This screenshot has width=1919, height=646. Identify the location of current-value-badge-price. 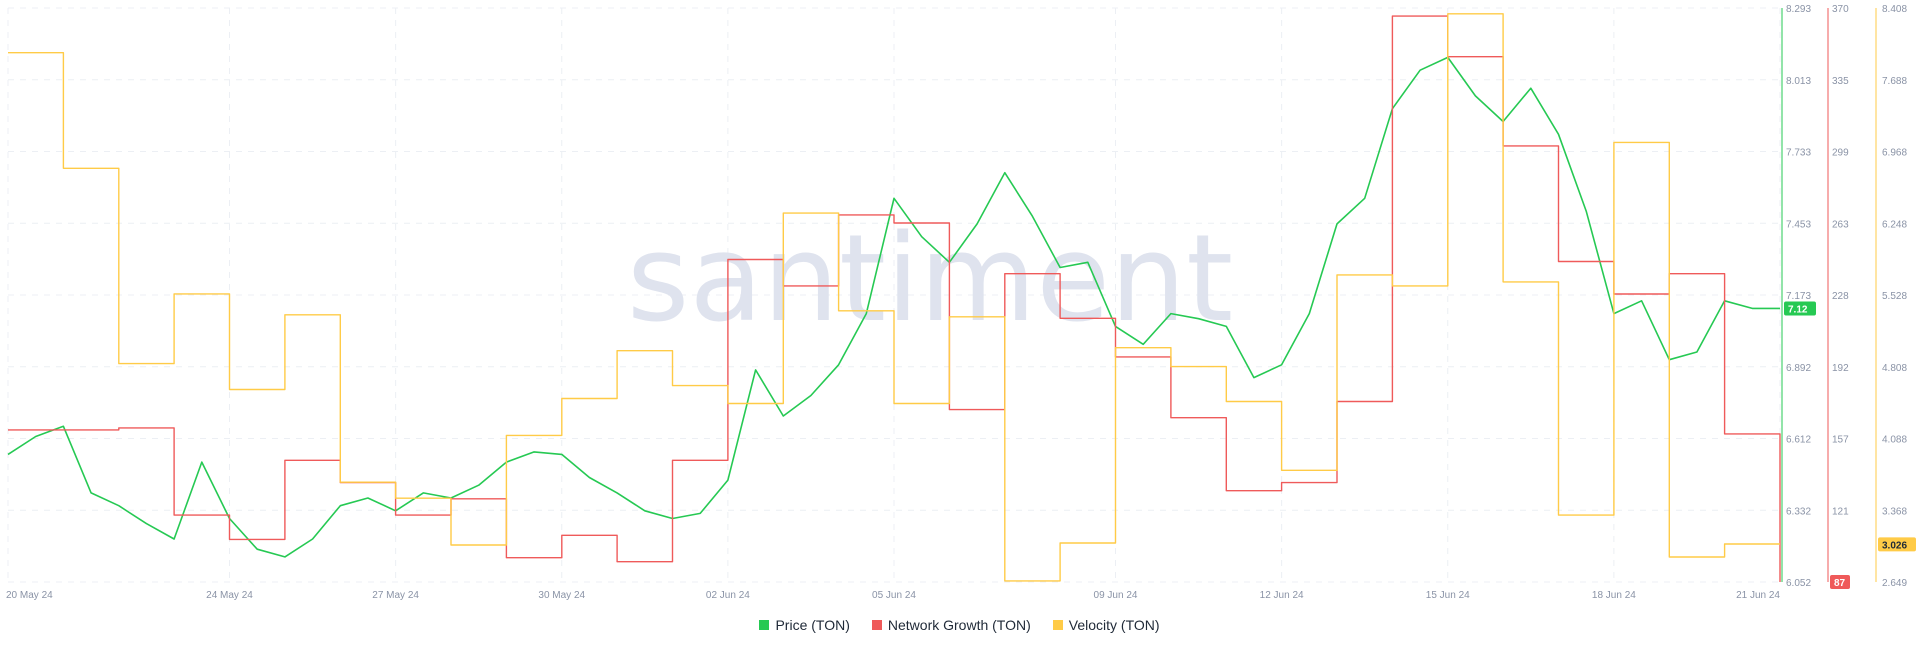
(1800, 308).